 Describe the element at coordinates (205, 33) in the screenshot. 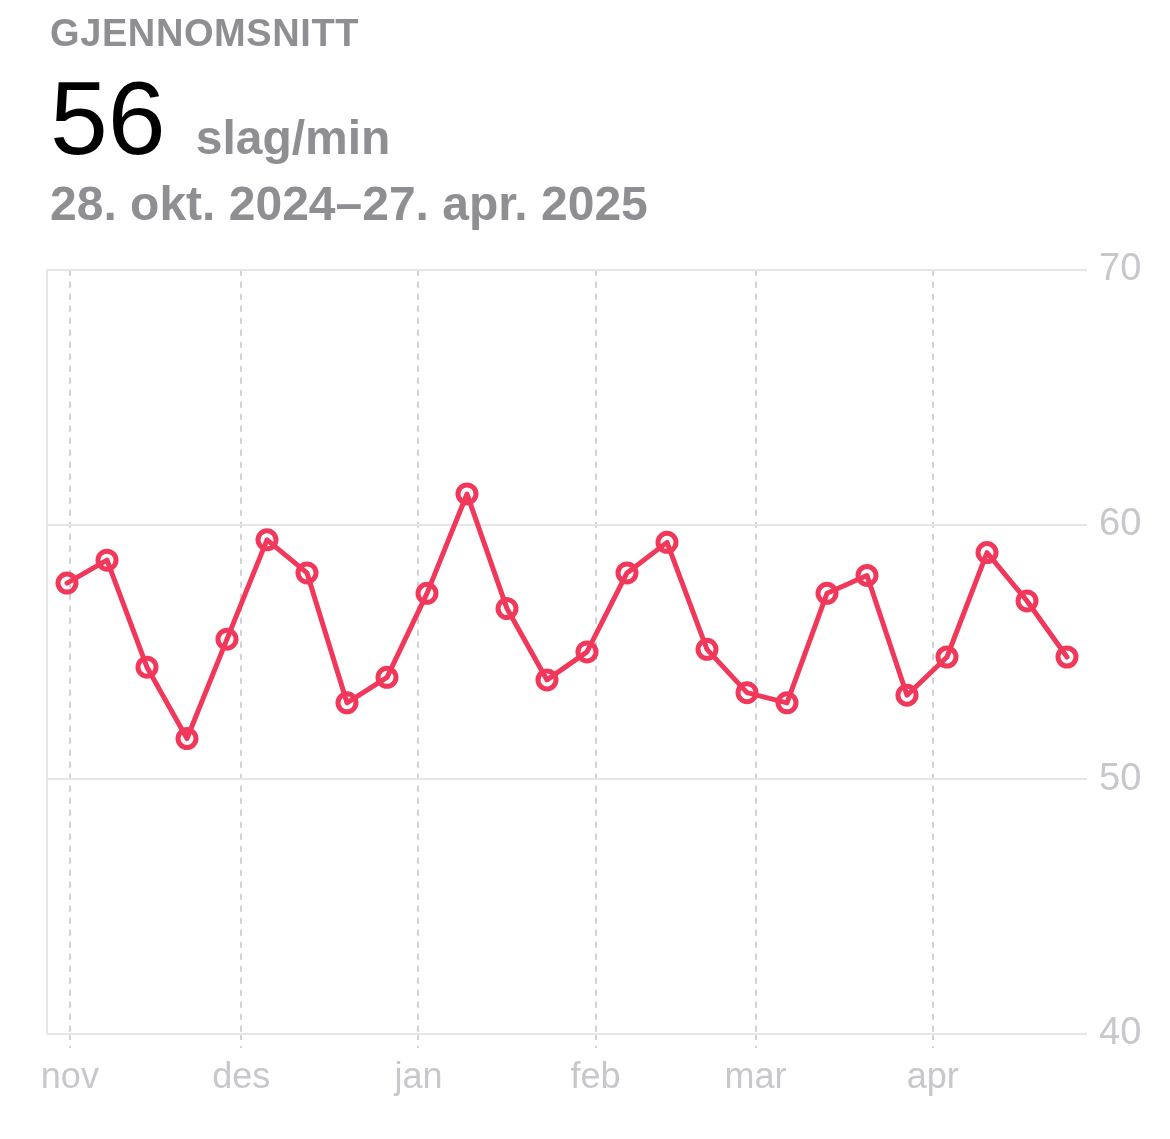

I see `chart-title: GJENNOMSNITT` at that location.